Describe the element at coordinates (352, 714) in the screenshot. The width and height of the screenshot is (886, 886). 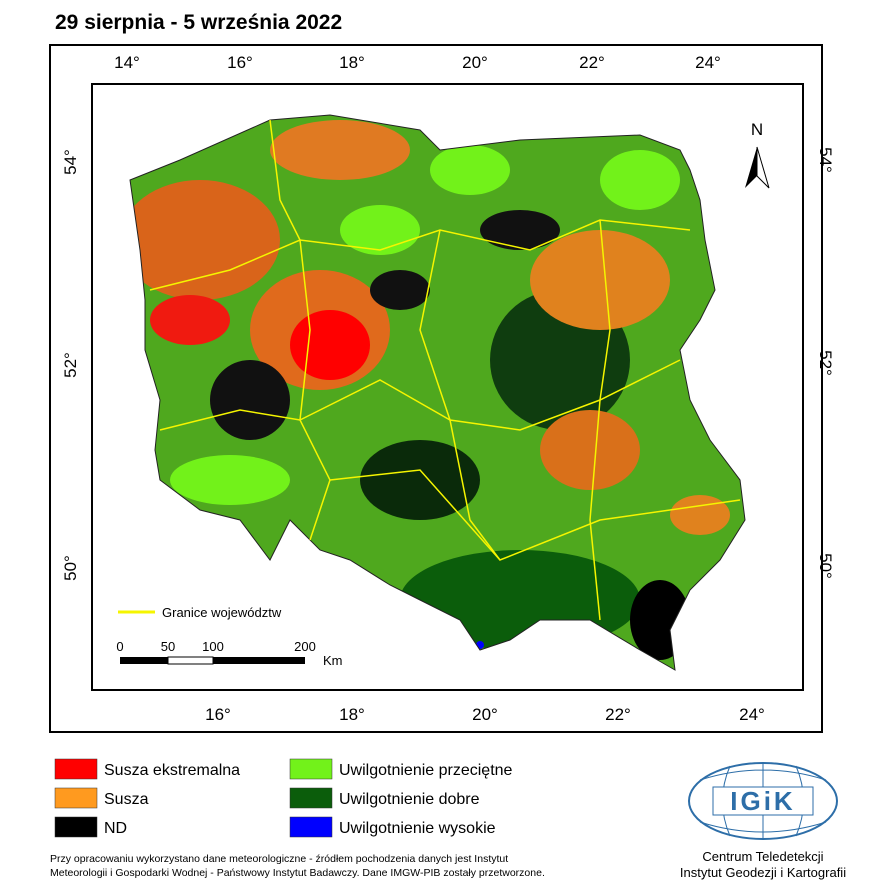
I see `bottom-graticule-label: 18°` at that location.